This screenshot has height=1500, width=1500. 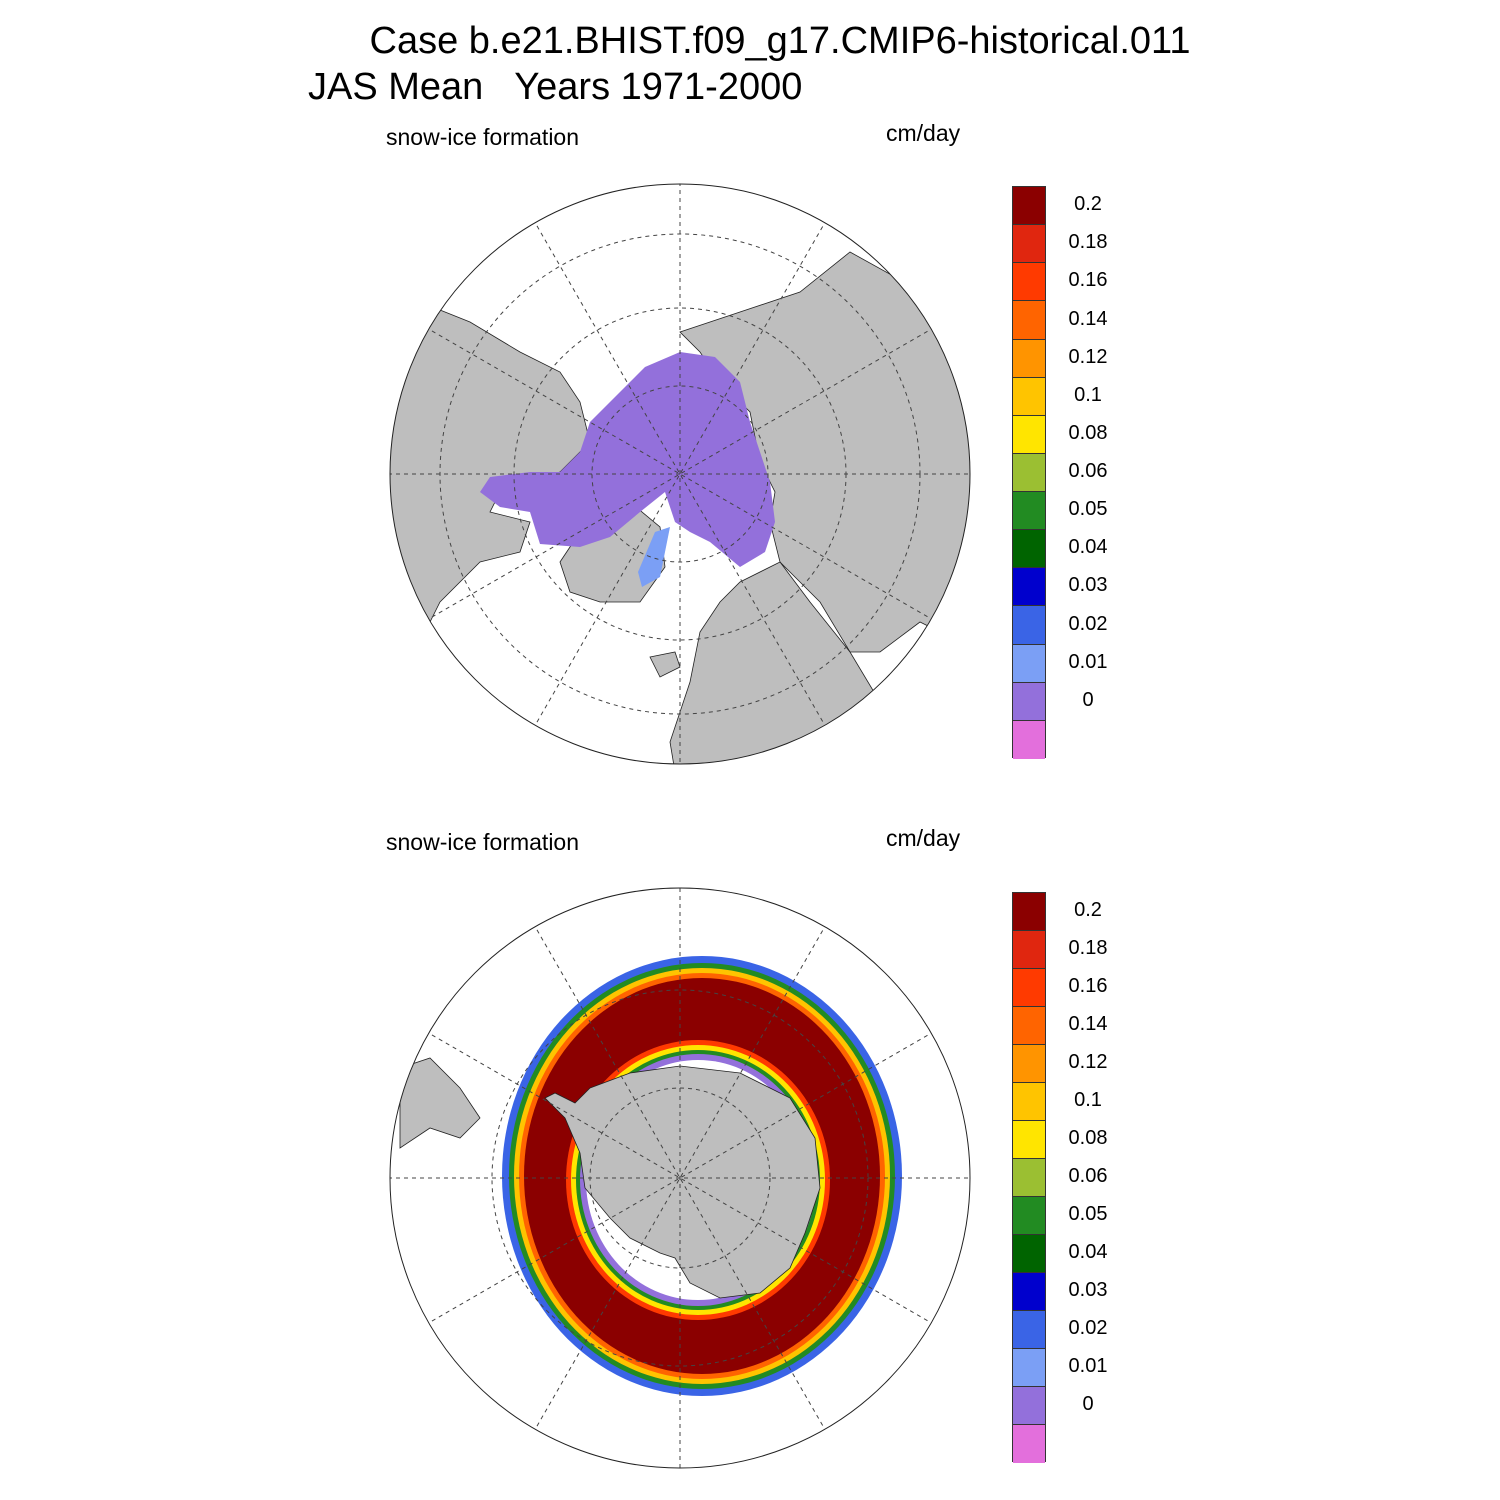 What do you see at coordinates (1088, 509) in the screenshot?
I see `north-colorbar-tick-label: 0.05` at bounding box center [1088, 509].